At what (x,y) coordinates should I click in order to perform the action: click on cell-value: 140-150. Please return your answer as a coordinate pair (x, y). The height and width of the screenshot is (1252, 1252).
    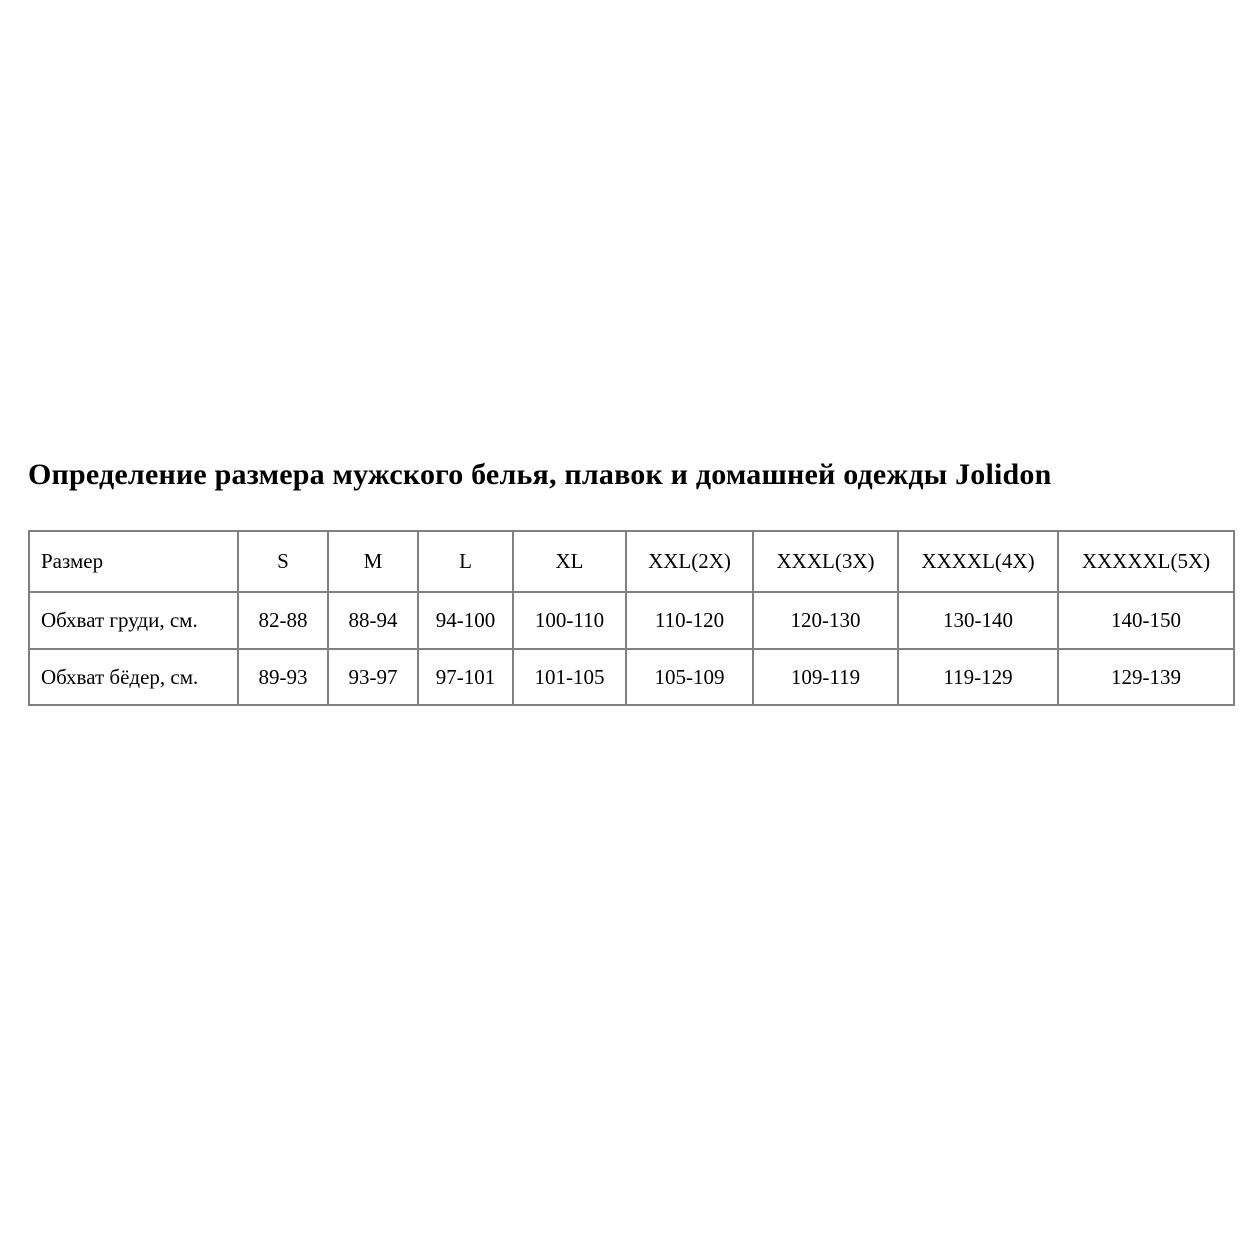
    Looking at the image, I should click on (1146, 620).